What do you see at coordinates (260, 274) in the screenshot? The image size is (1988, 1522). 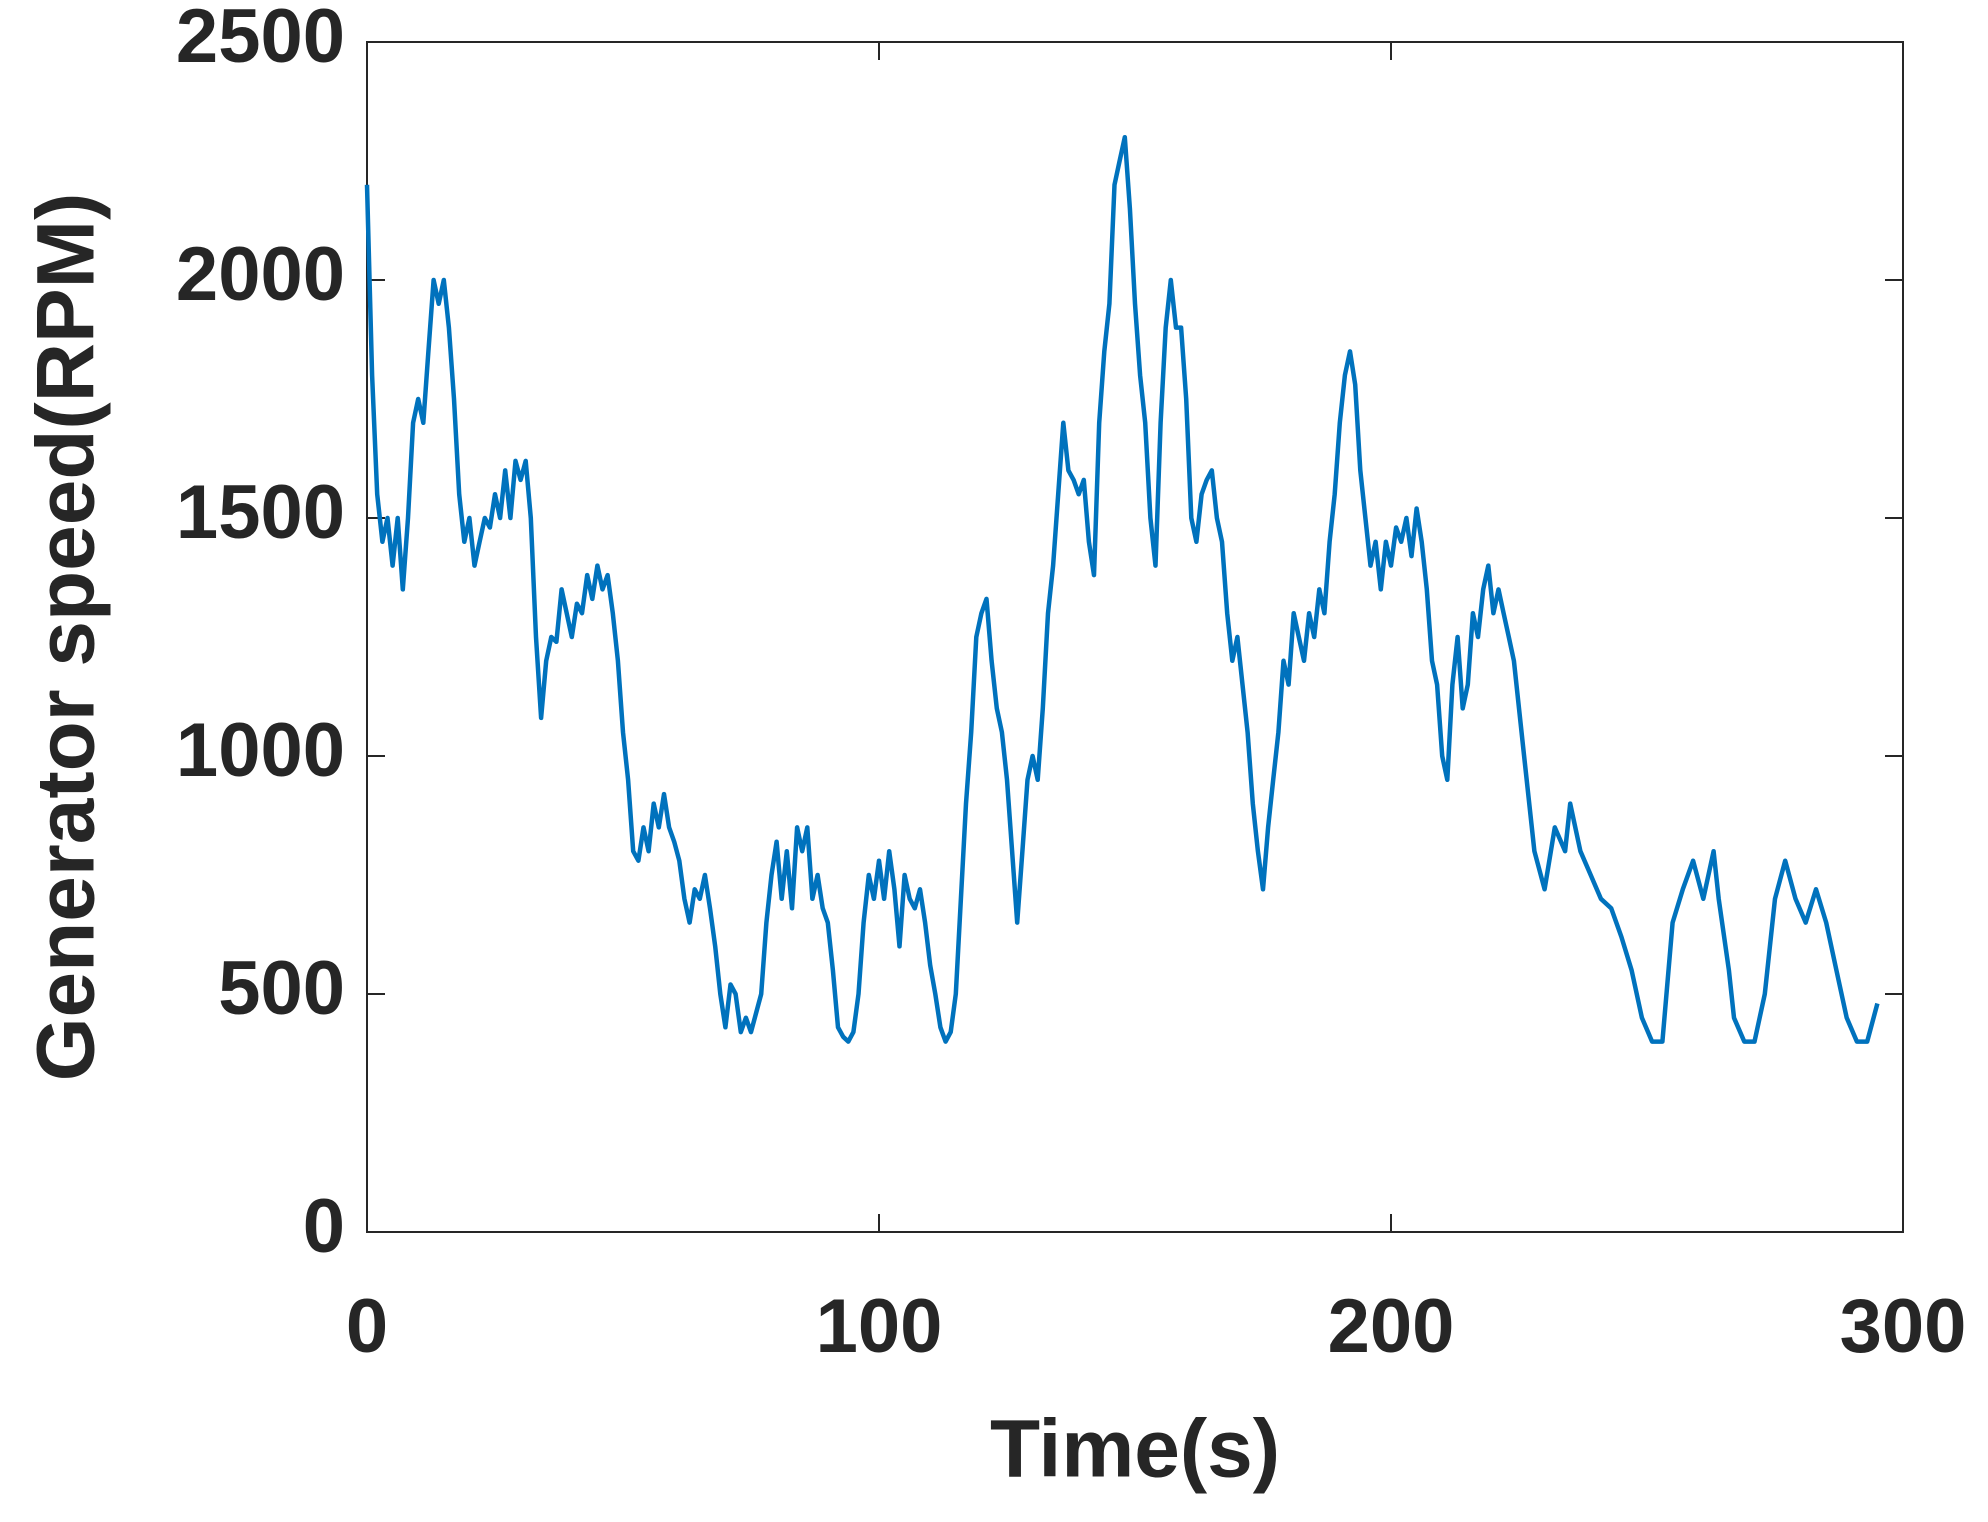 I see `y-tick-label: 2000` at bounding box center [260, 274].